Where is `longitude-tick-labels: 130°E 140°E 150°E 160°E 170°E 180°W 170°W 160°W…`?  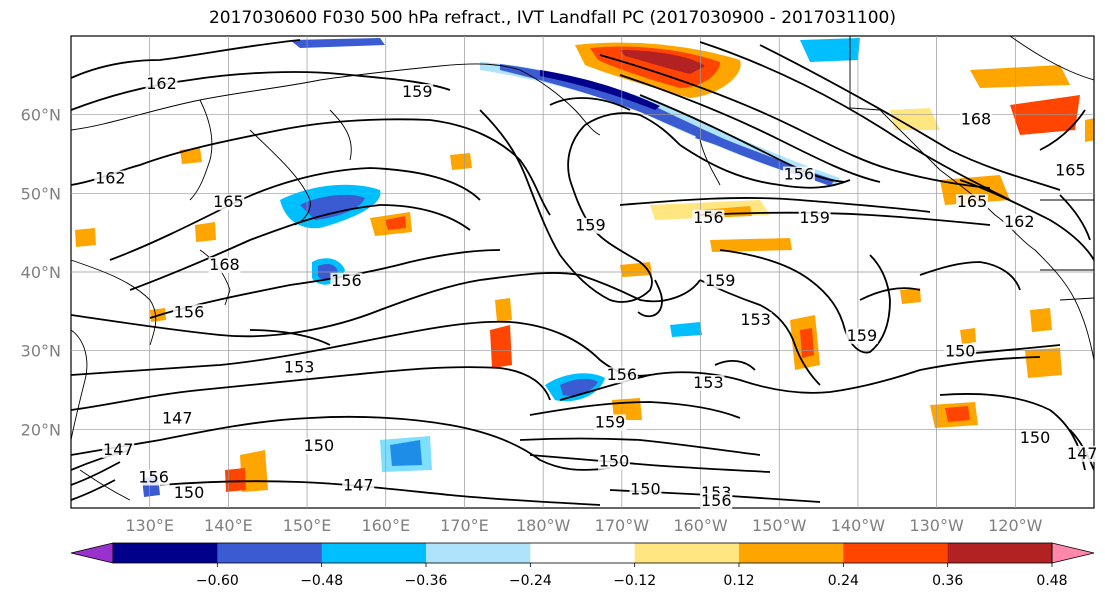
longitude-tick-labels: 130°E 140°E 150°E 160°E 170°E 180°W 170°W 160°W… is located at coordinates (583, 525).